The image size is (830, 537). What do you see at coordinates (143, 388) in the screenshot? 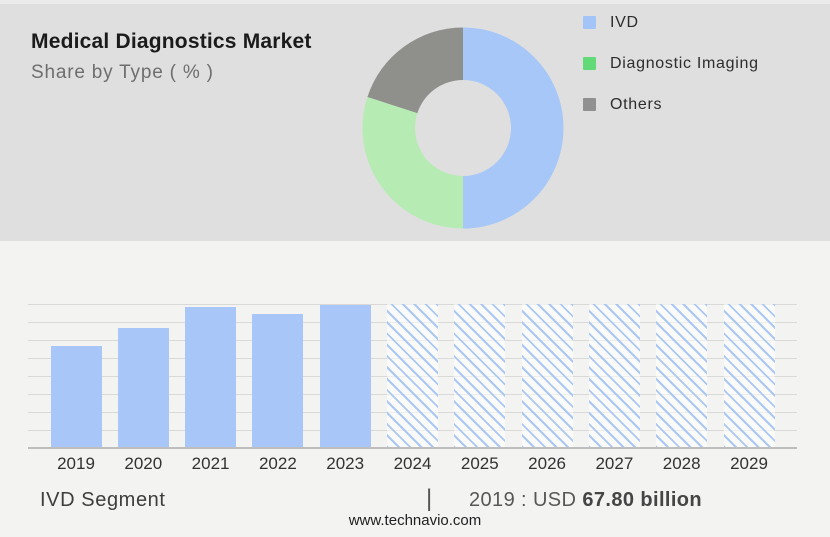
I see `bar-2020` at bounding box center [143, 388].